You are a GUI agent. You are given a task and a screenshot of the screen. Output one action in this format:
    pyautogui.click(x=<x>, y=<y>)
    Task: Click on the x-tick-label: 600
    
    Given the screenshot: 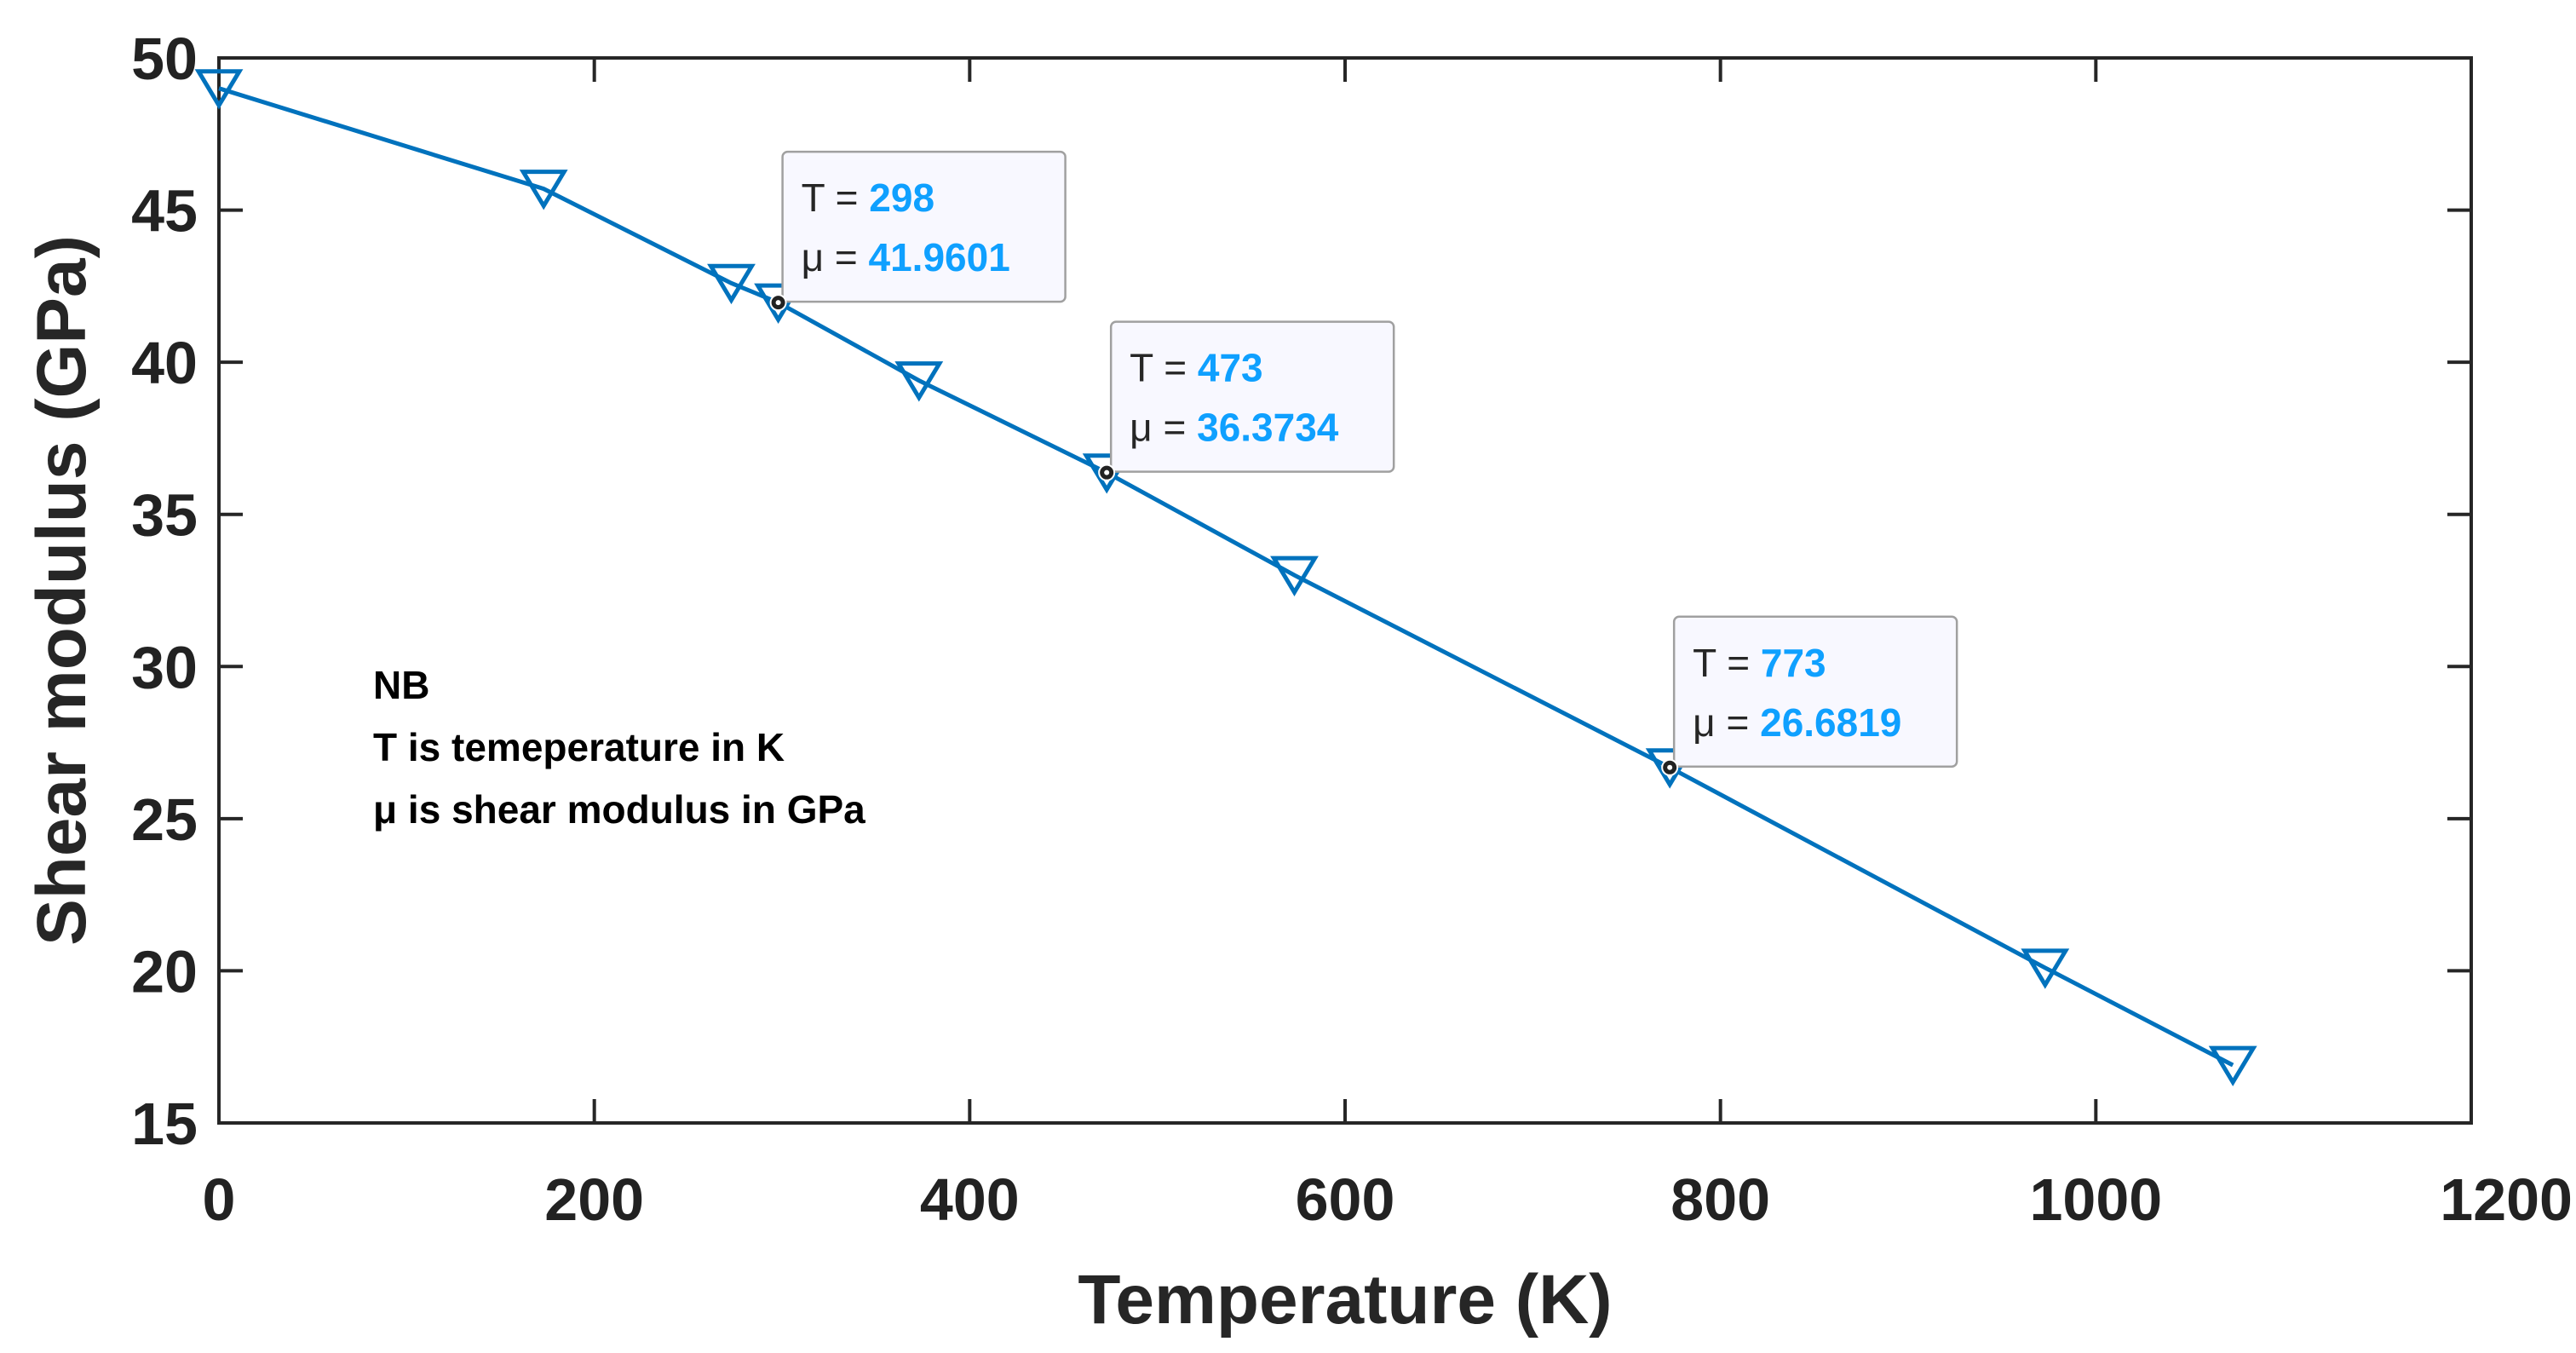 What is the action you would take?
    pyautogui.click(x=1346, y=1199)
    